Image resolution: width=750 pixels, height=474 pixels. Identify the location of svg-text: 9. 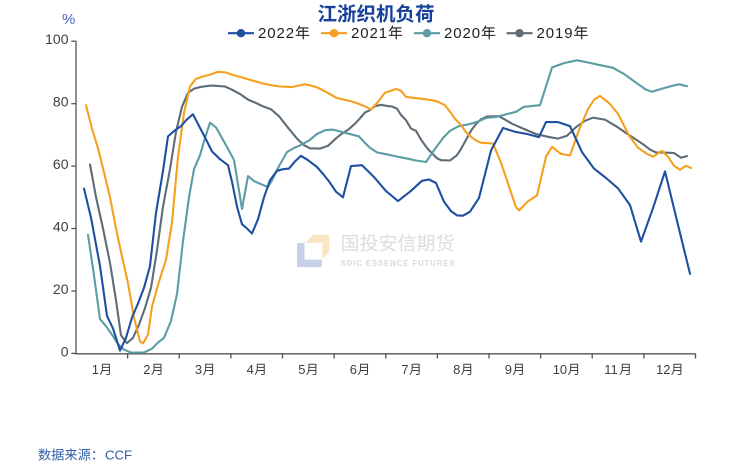
(508, 369).